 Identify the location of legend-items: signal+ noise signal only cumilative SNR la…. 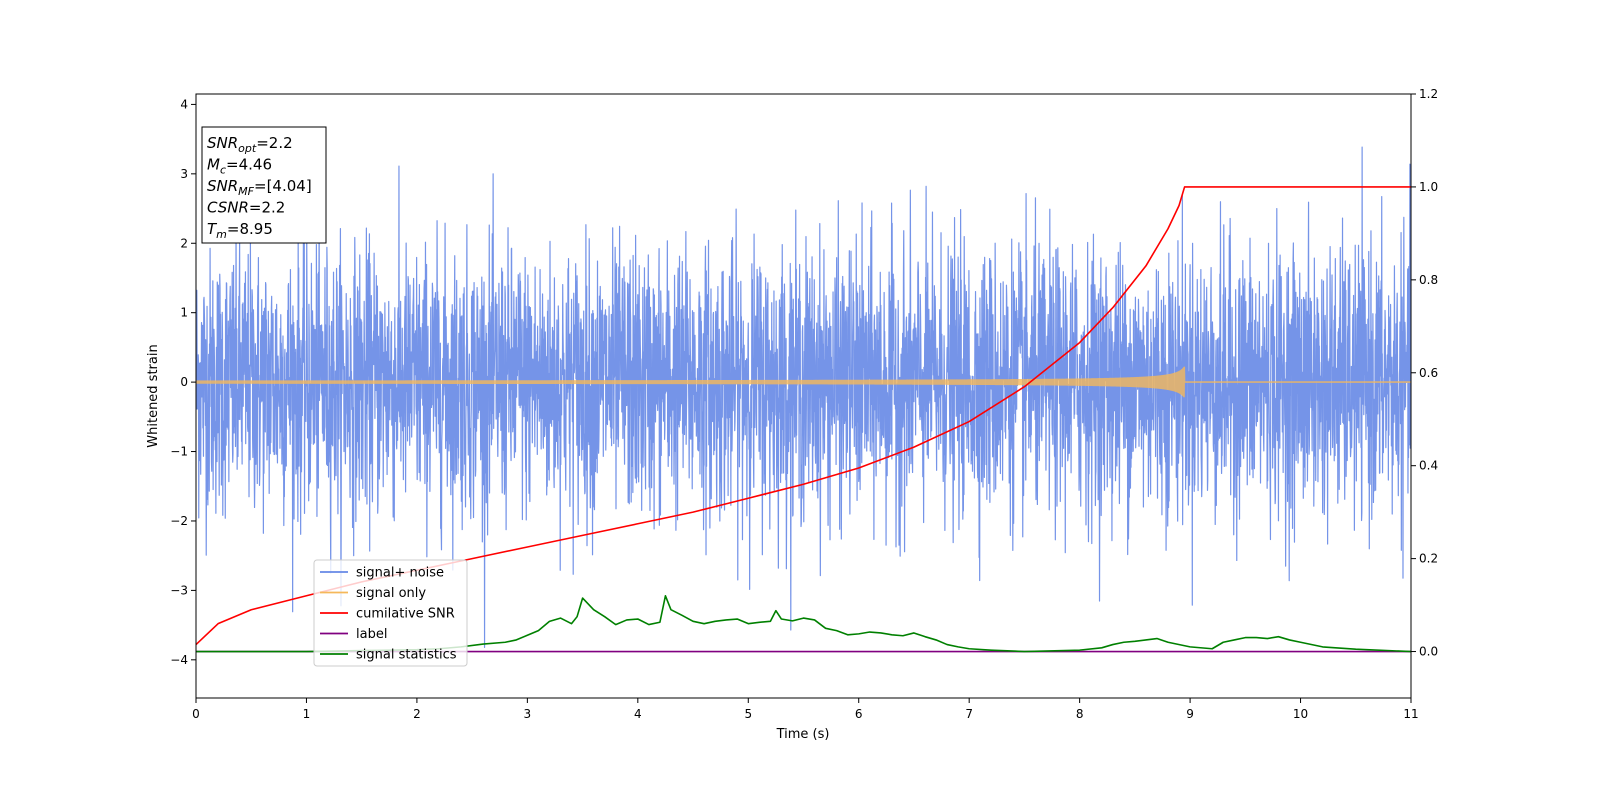
(388, 614).